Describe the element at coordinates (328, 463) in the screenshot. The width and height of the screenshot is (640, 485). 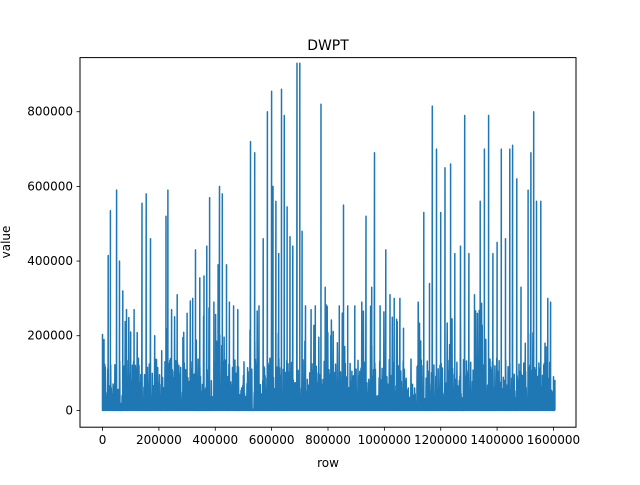
I see `x-axis-label: row` at that location.